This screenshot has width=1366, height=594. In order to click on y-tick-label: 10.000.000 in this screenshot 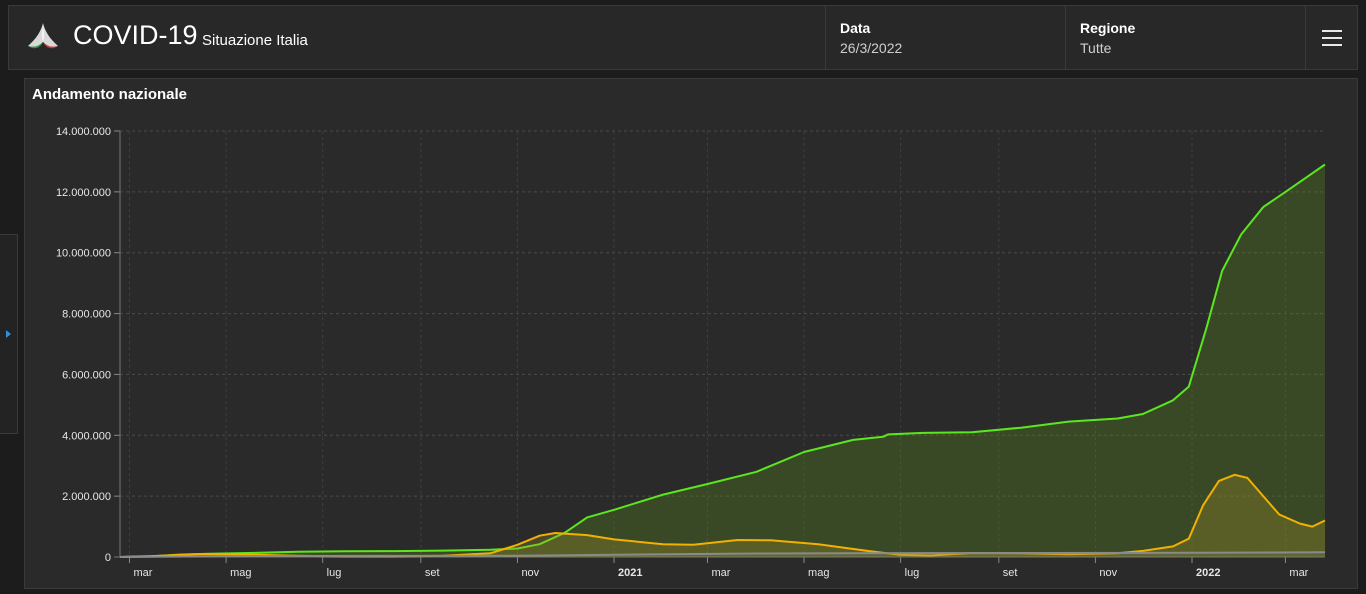, I will do `click(83, 254)`.